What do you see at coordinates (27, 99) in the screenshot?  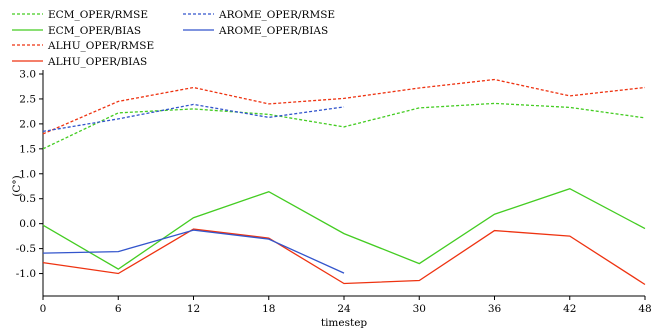 I see `y-tick-label: 2.5` at bounding box center [27, 99].